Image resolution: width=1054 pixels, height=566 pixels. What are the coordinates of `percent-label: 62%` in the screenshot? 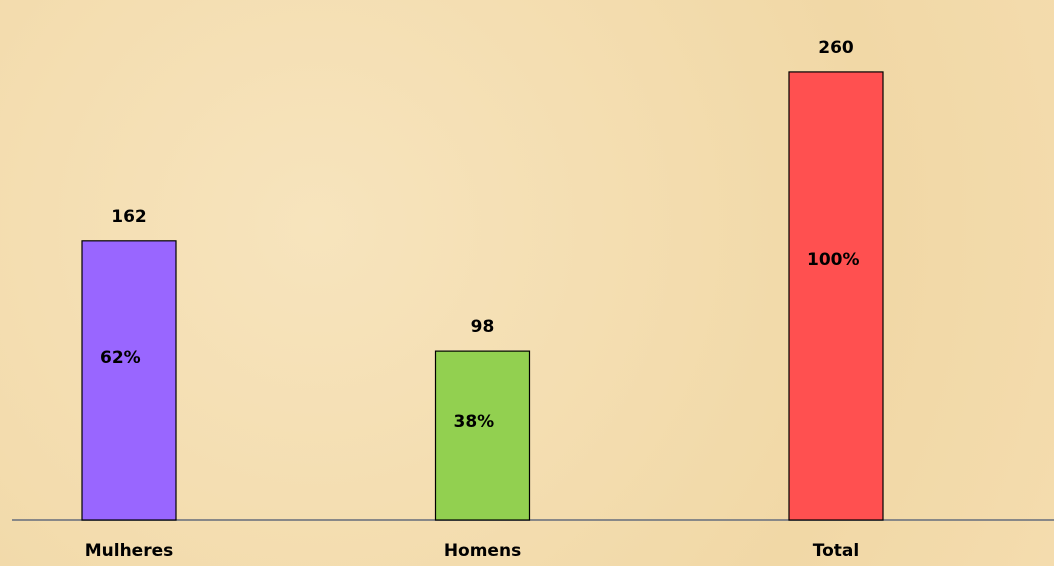 It's located at (120, 358).